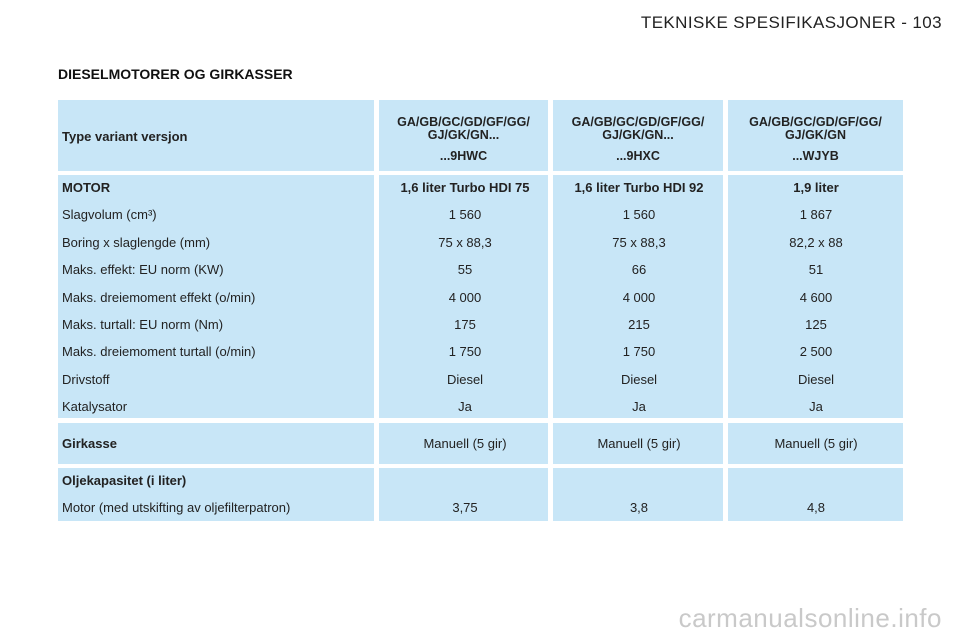  What do you see at coordinates (816, 324) in the screenshot?
I see `spec-value: 125` at bounding box center [816, 324].